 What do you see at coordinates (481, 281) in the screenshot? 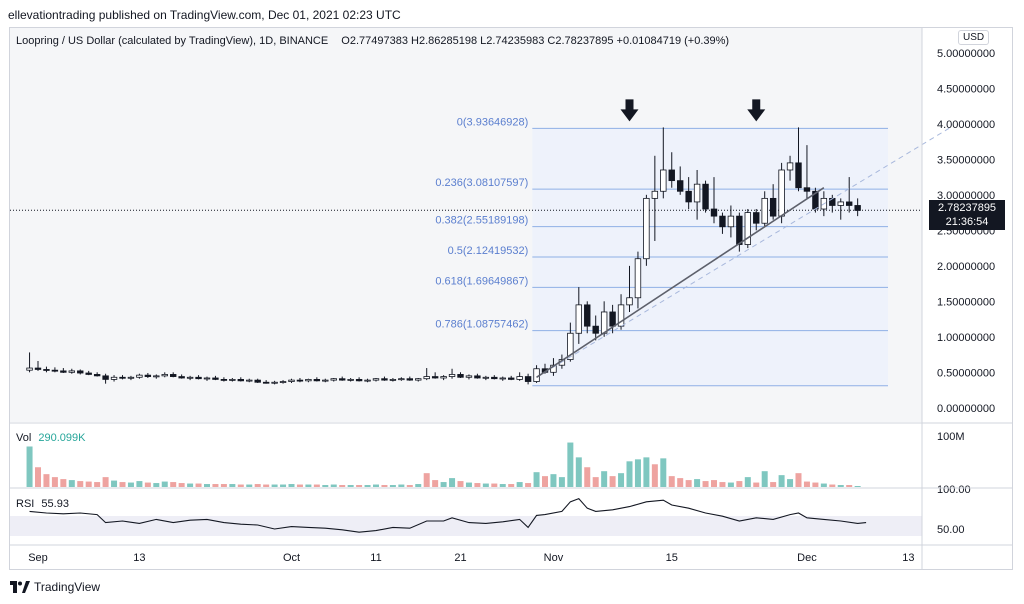
I see `fib-level-label: 0.618(1.69649867)` at bounding box center [481, 281].